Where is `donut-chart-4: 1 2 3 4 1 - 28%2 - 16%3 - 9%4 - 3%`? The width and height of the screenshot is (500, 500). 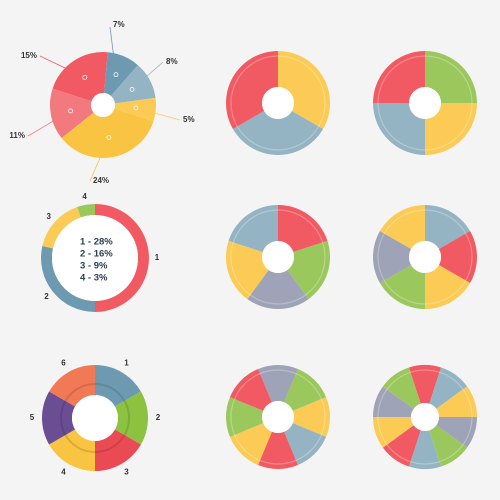 donut-chart-4: 1 2 3 4 1 - 28%2 - 16%3 - 9%4 - 3% is located at coordinates (100, 252).